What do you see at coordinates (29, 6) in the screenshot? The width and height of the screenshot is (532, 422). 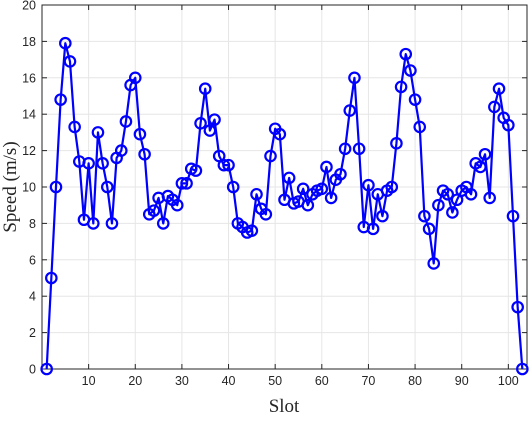 I see `y-tick-label: 20` at bounding box center [29, 6].